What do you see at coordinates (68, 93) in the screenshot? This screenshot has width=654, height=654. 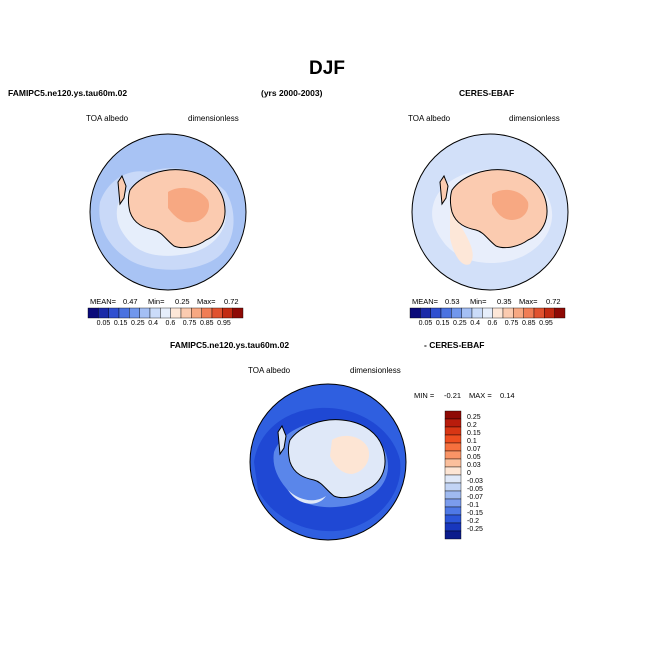 I see `model-case-title: FAMIPC5.ne120.ys.tau60m.02` at bounding box center [68, 93].